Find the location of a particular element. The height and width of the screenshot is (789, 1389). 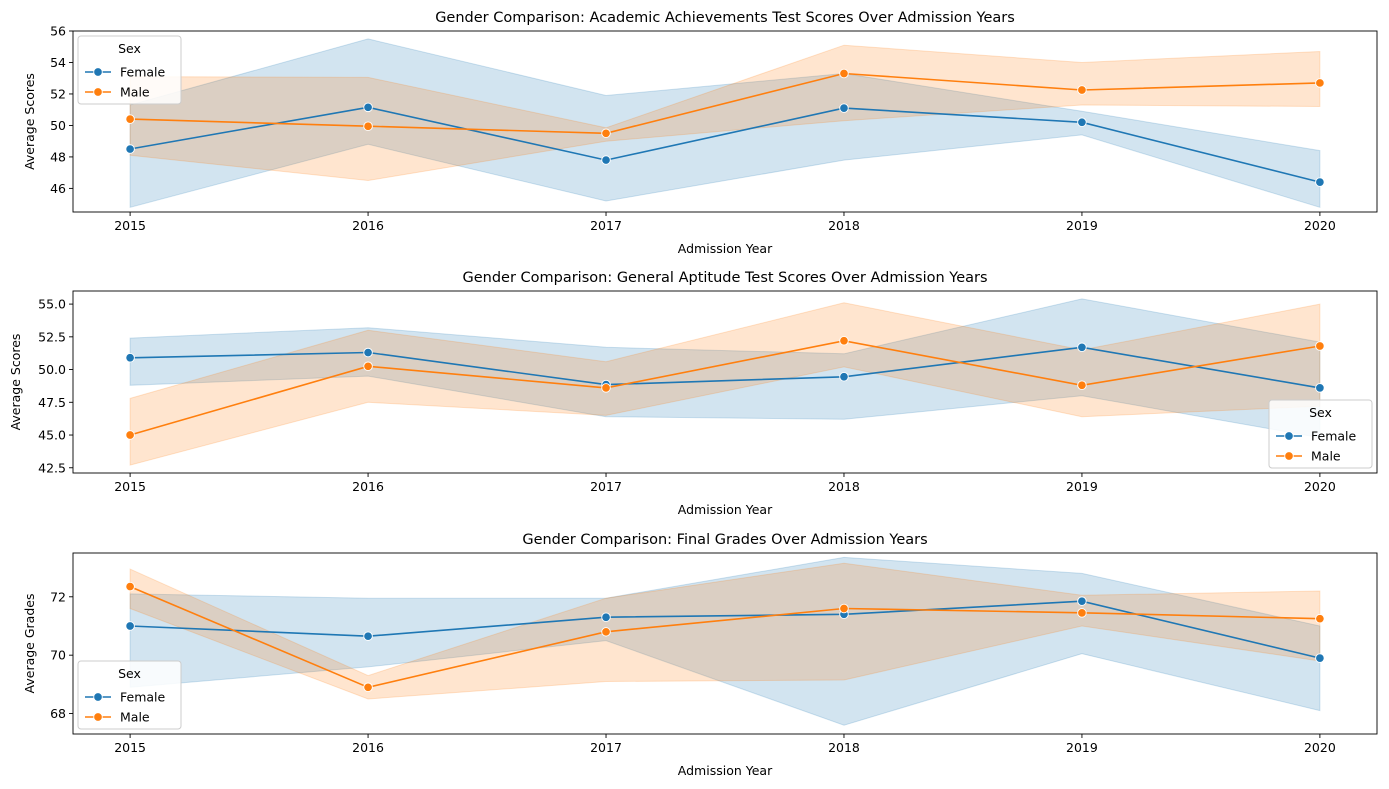

y-tick-label: 50 is located at coordinates (58, 125).